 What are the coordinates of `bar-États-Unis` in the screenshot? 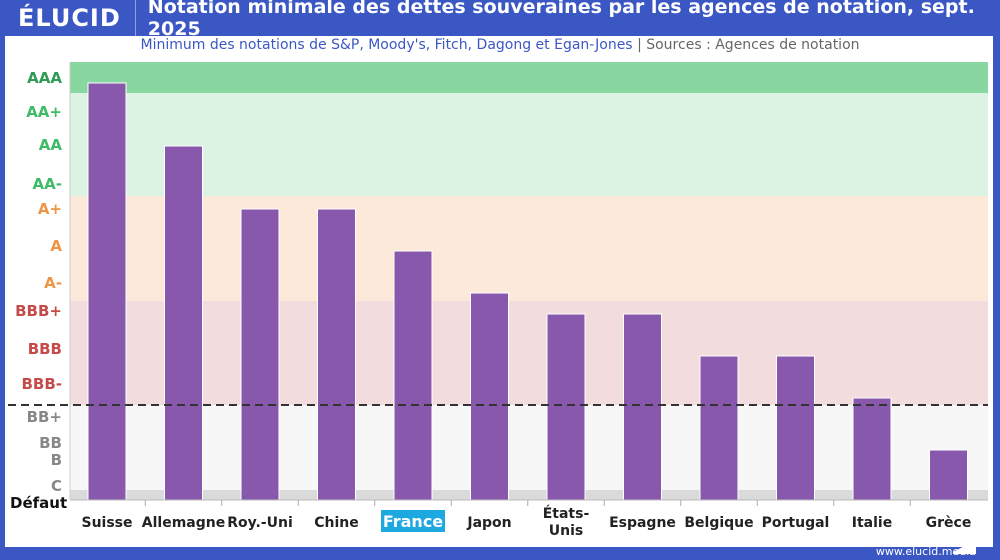 It's located at (566, 407).